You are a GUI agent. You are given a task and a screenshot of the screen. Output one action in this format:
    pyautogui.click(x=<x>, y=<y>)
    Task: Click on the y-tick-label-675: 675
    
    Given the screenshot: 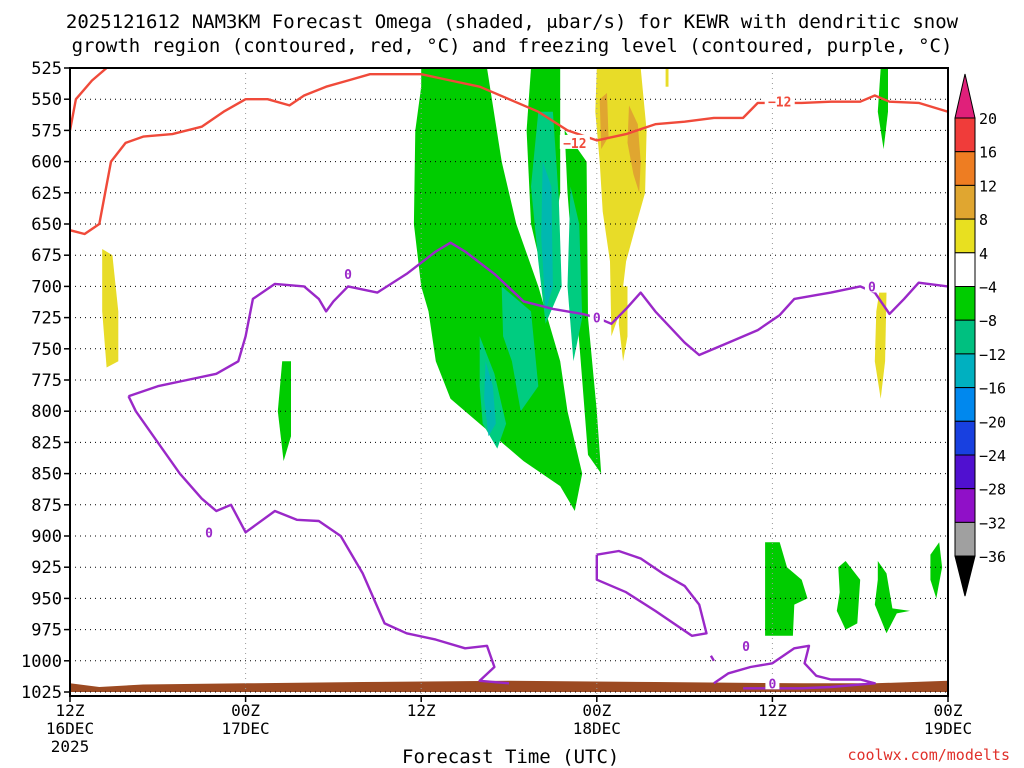 What is the action you would take?
    pyautogui.click(x=46, y=256)
    